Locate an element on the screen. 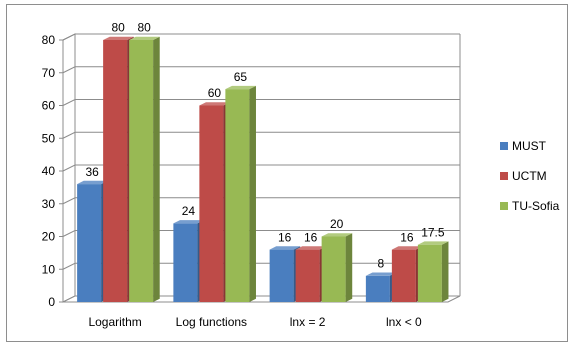  y-tick-label: 10 is located at coordinates (49, 269).